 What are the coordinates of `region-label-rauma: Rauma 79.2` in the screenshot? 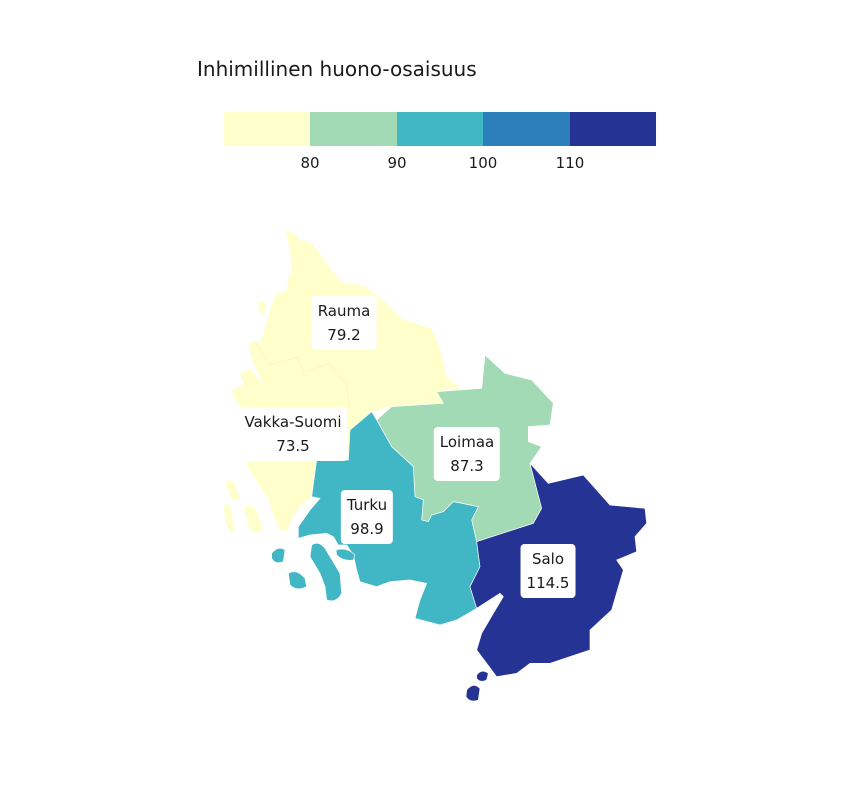 It's located at (344, 323).